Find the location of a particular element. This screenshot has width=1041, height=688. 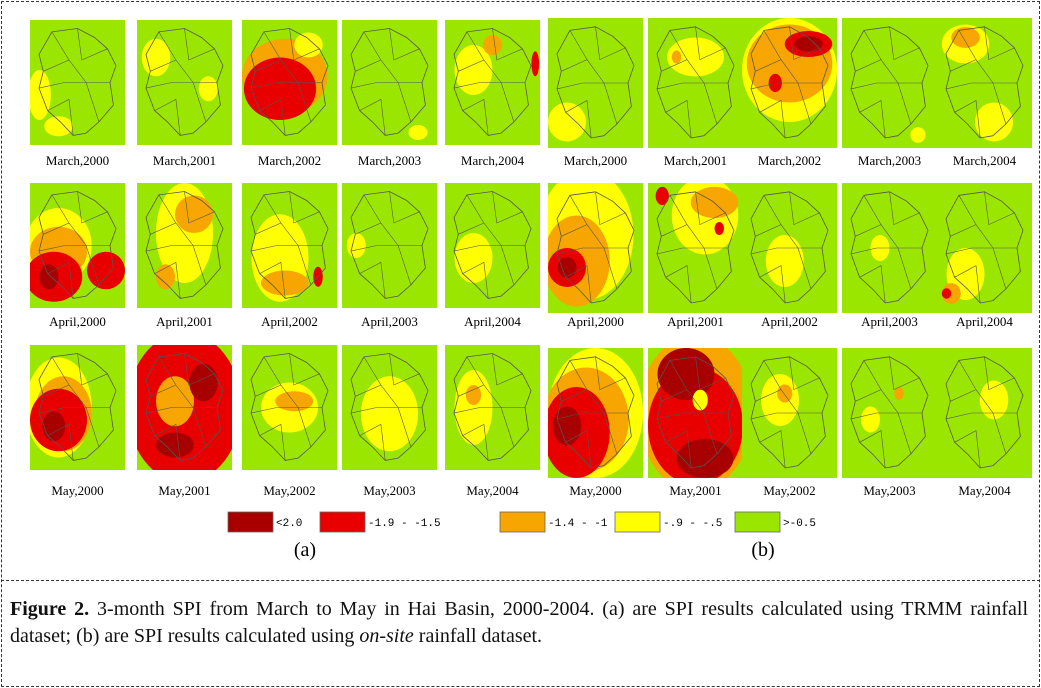

map-label: April,2003 is located at coordinates (889, 321).